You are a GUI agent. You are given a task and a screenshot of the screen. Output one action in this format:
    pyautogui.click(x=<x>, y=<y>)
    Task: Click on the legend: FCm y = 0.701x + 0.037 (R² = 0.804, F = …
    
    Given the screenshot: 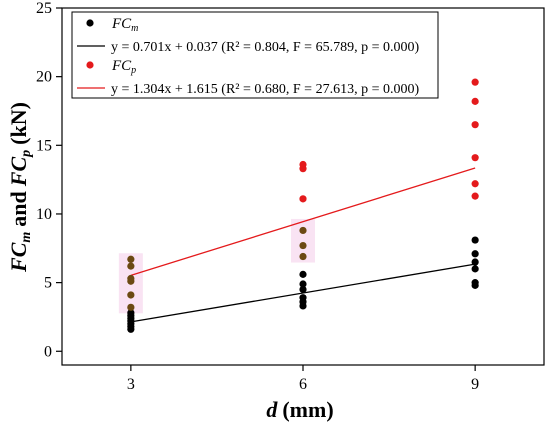 What is the action you would take?
    pyautogui.click(x=255, y=55)
    